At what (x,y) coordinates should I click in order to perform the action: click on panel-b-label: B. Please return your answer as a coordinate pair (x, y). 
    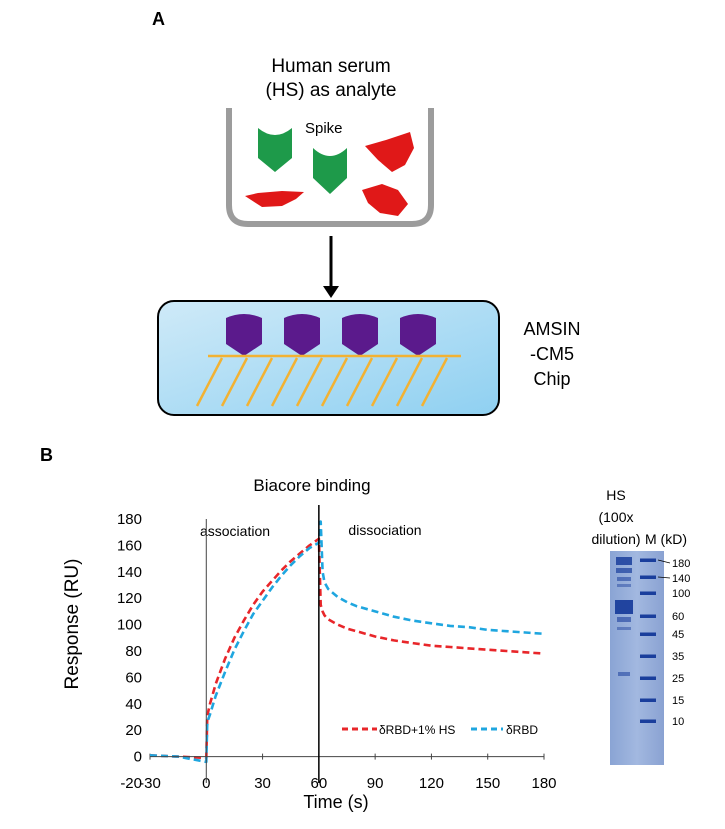
    Looking at the image, I should click on (46, 455).